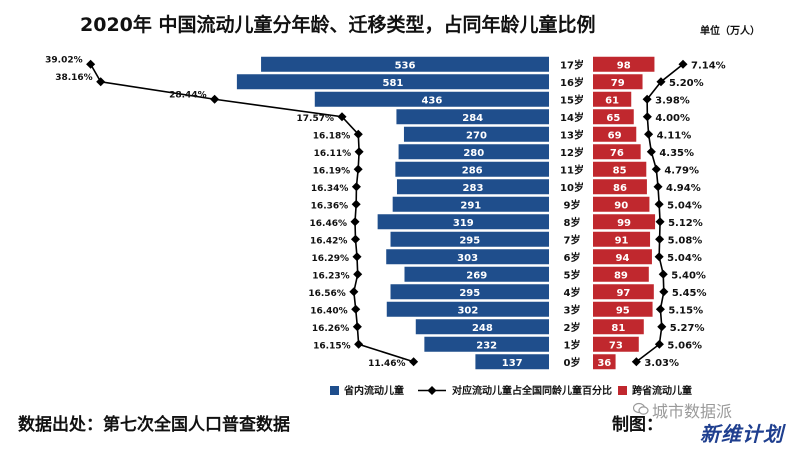  What do you see at coordinates (623, 258) in the screenshot?
I see `bar-cross-province-label: 94` at bounding box center [623, 258].